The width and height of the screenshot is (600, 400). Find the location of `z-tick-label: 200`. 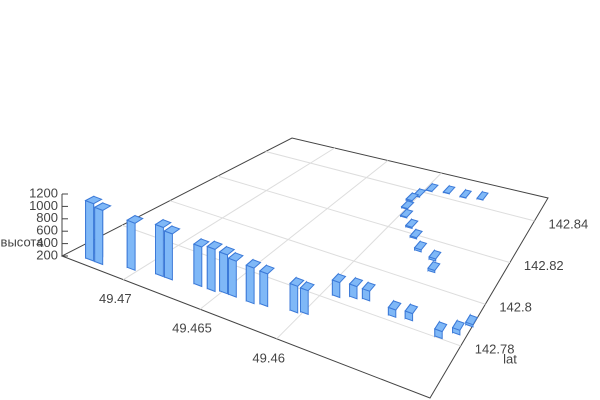

z-tick-label: 200 is located at coordinates (47, 254).